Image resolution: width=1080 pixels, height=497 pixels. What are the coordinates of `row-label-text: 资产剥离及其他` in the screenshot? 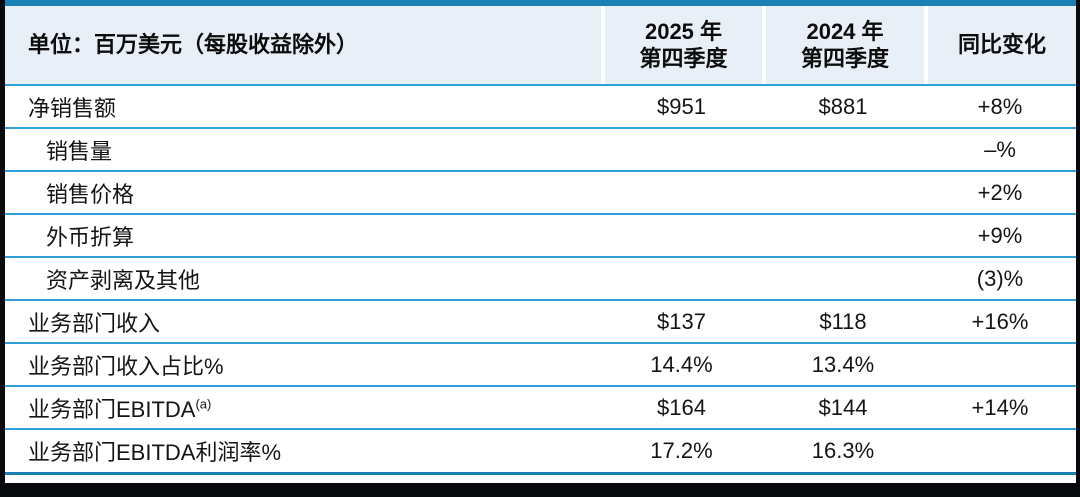 It's located at (123, 280).